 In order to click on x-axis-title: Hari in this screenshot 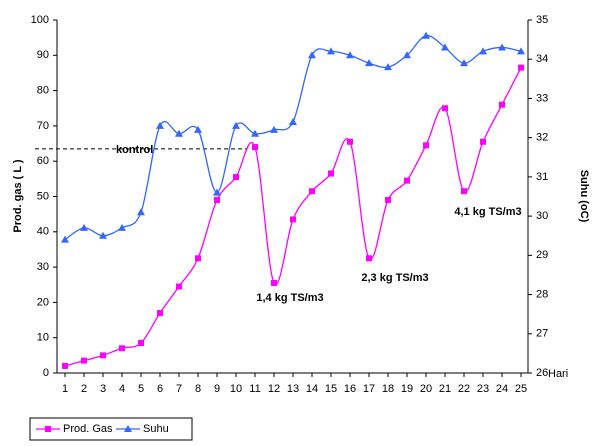, I will do `click(558, 374)`.